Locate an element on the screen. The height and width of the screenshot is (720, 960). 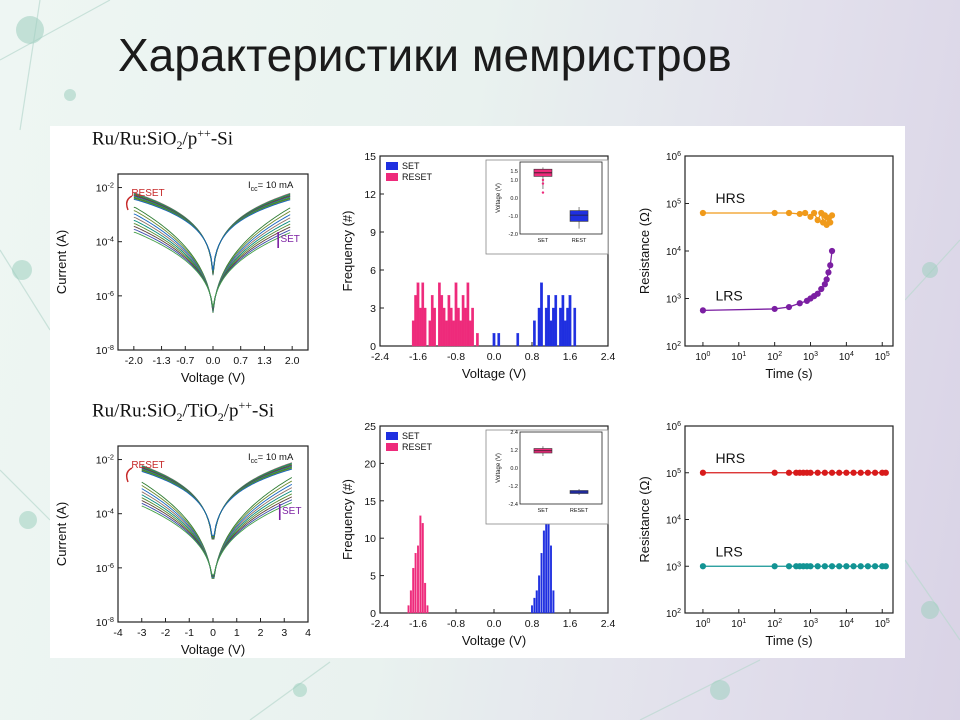
x-tick-label: 10³ is located at coordinates (810, 624).